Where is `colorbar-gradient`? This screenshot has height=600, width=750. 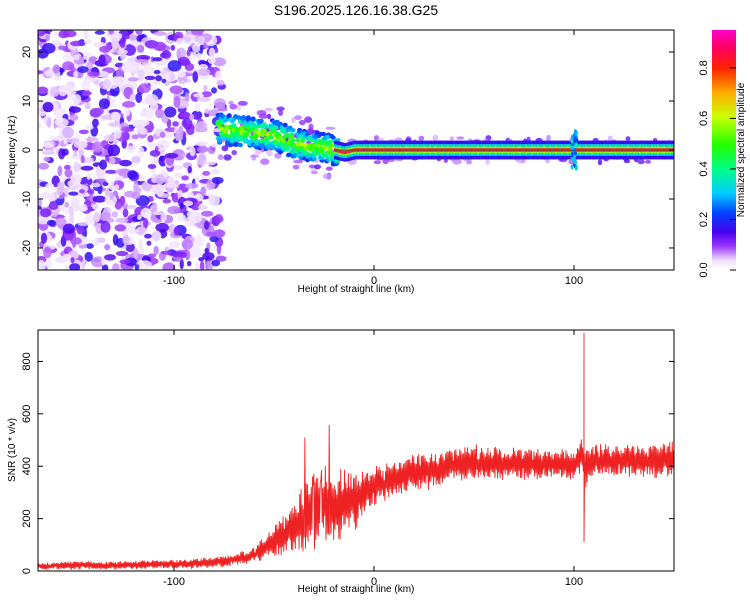 colorbar-gradient is located at coordinates (724, 150).